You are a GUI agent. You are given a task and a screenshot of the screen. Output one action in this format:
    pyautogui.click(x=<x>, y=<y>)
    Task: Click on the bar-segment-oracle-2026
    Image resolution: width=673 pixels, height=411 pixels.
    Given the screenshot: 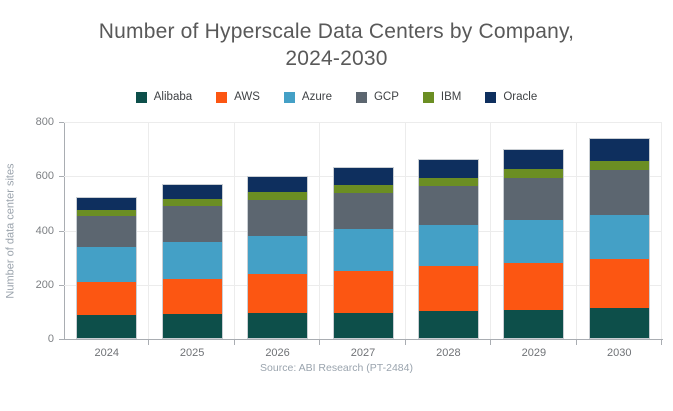 What is the action you would take?
    pyautogui.click(x=278, y=185)
    